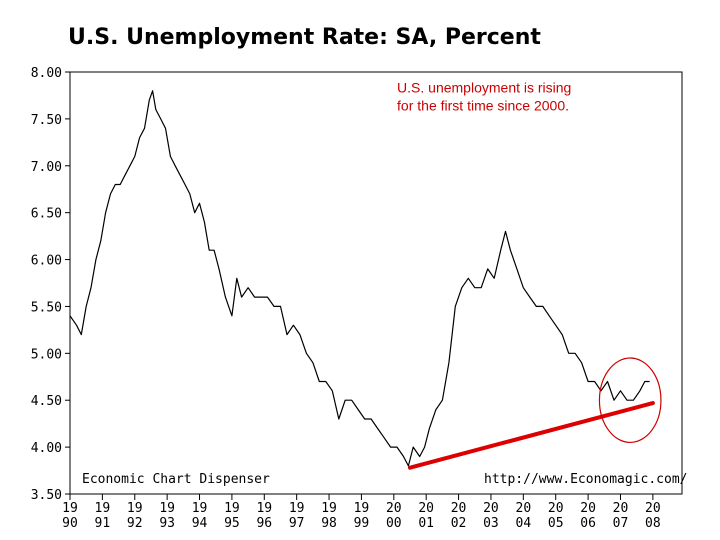 The image size is (720, 540). What do you see at coordinates (46, 120) in the screenshot?
I see `y-tick-label: 7.50` at bounding box center [46, 120].